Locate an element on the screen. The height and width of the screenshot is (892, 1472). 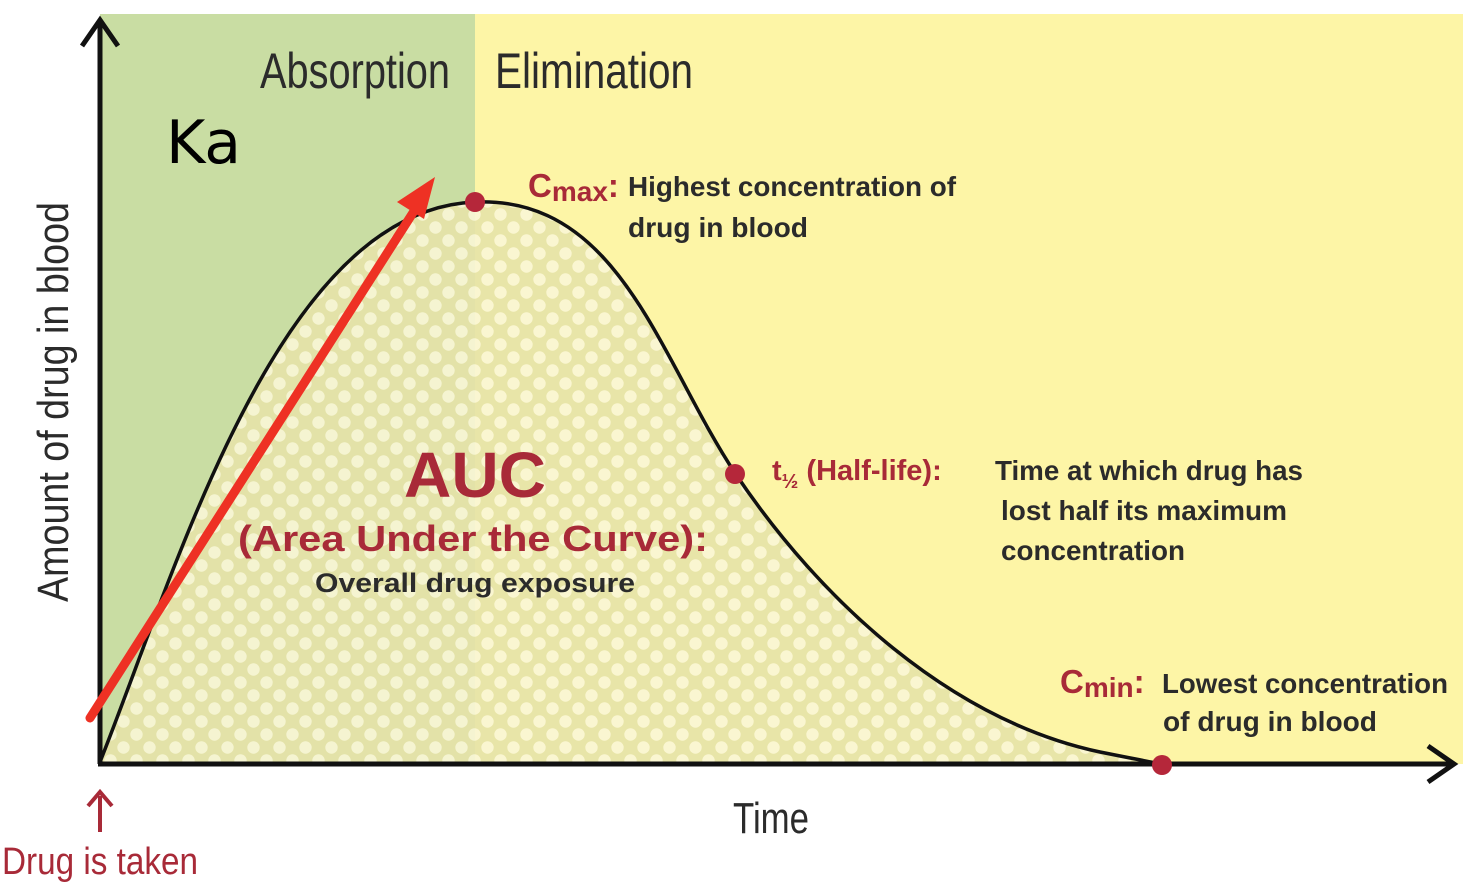
ka-arrowhead is located at coordinates (416, 198).